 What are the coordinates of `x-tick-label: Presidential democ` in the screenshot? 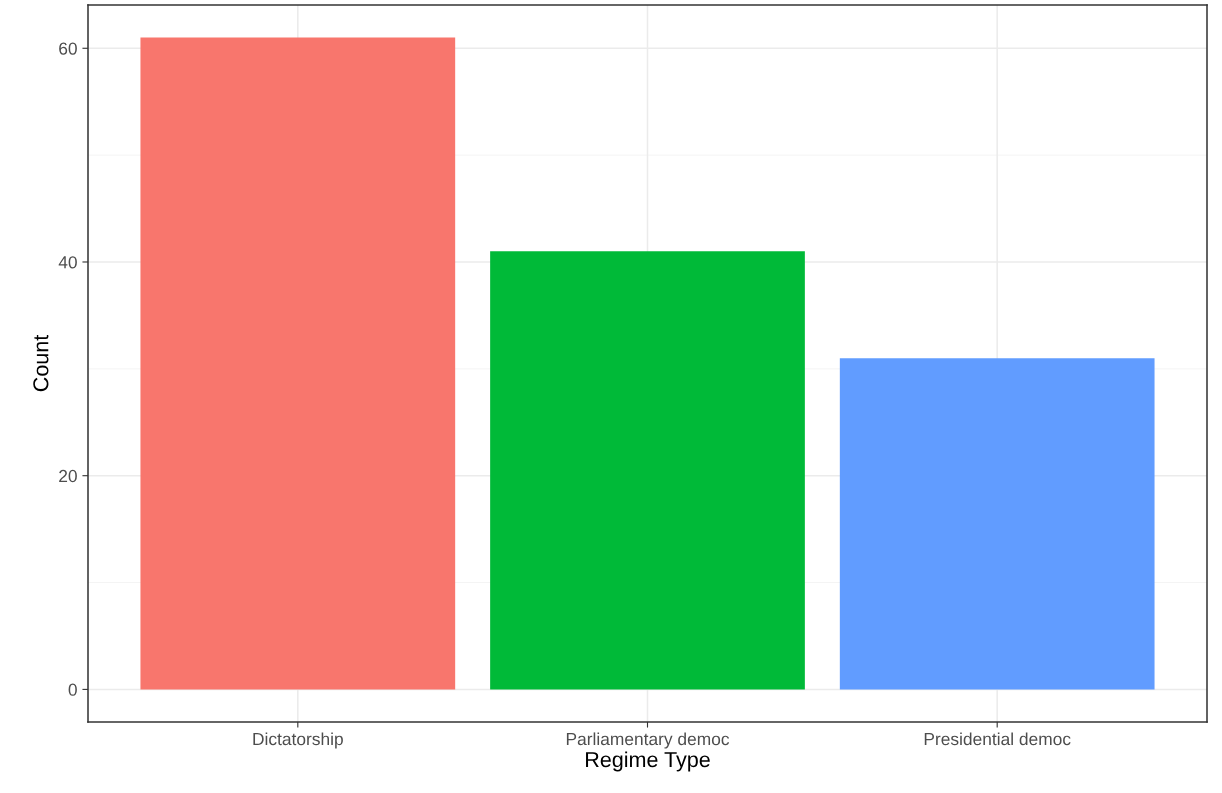 It's located at (997, 739).